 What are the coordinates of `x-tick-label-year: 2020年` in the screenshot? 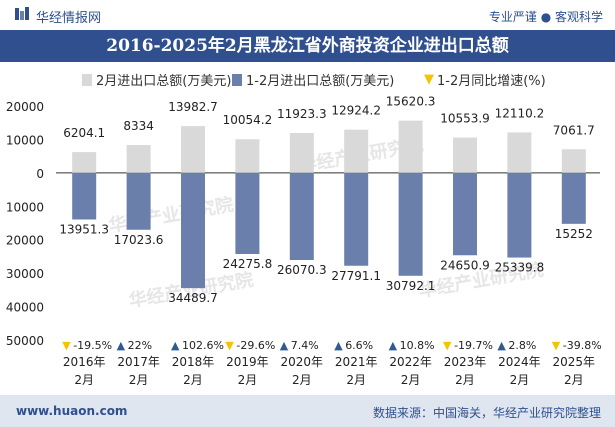 It's located at (302, 362).